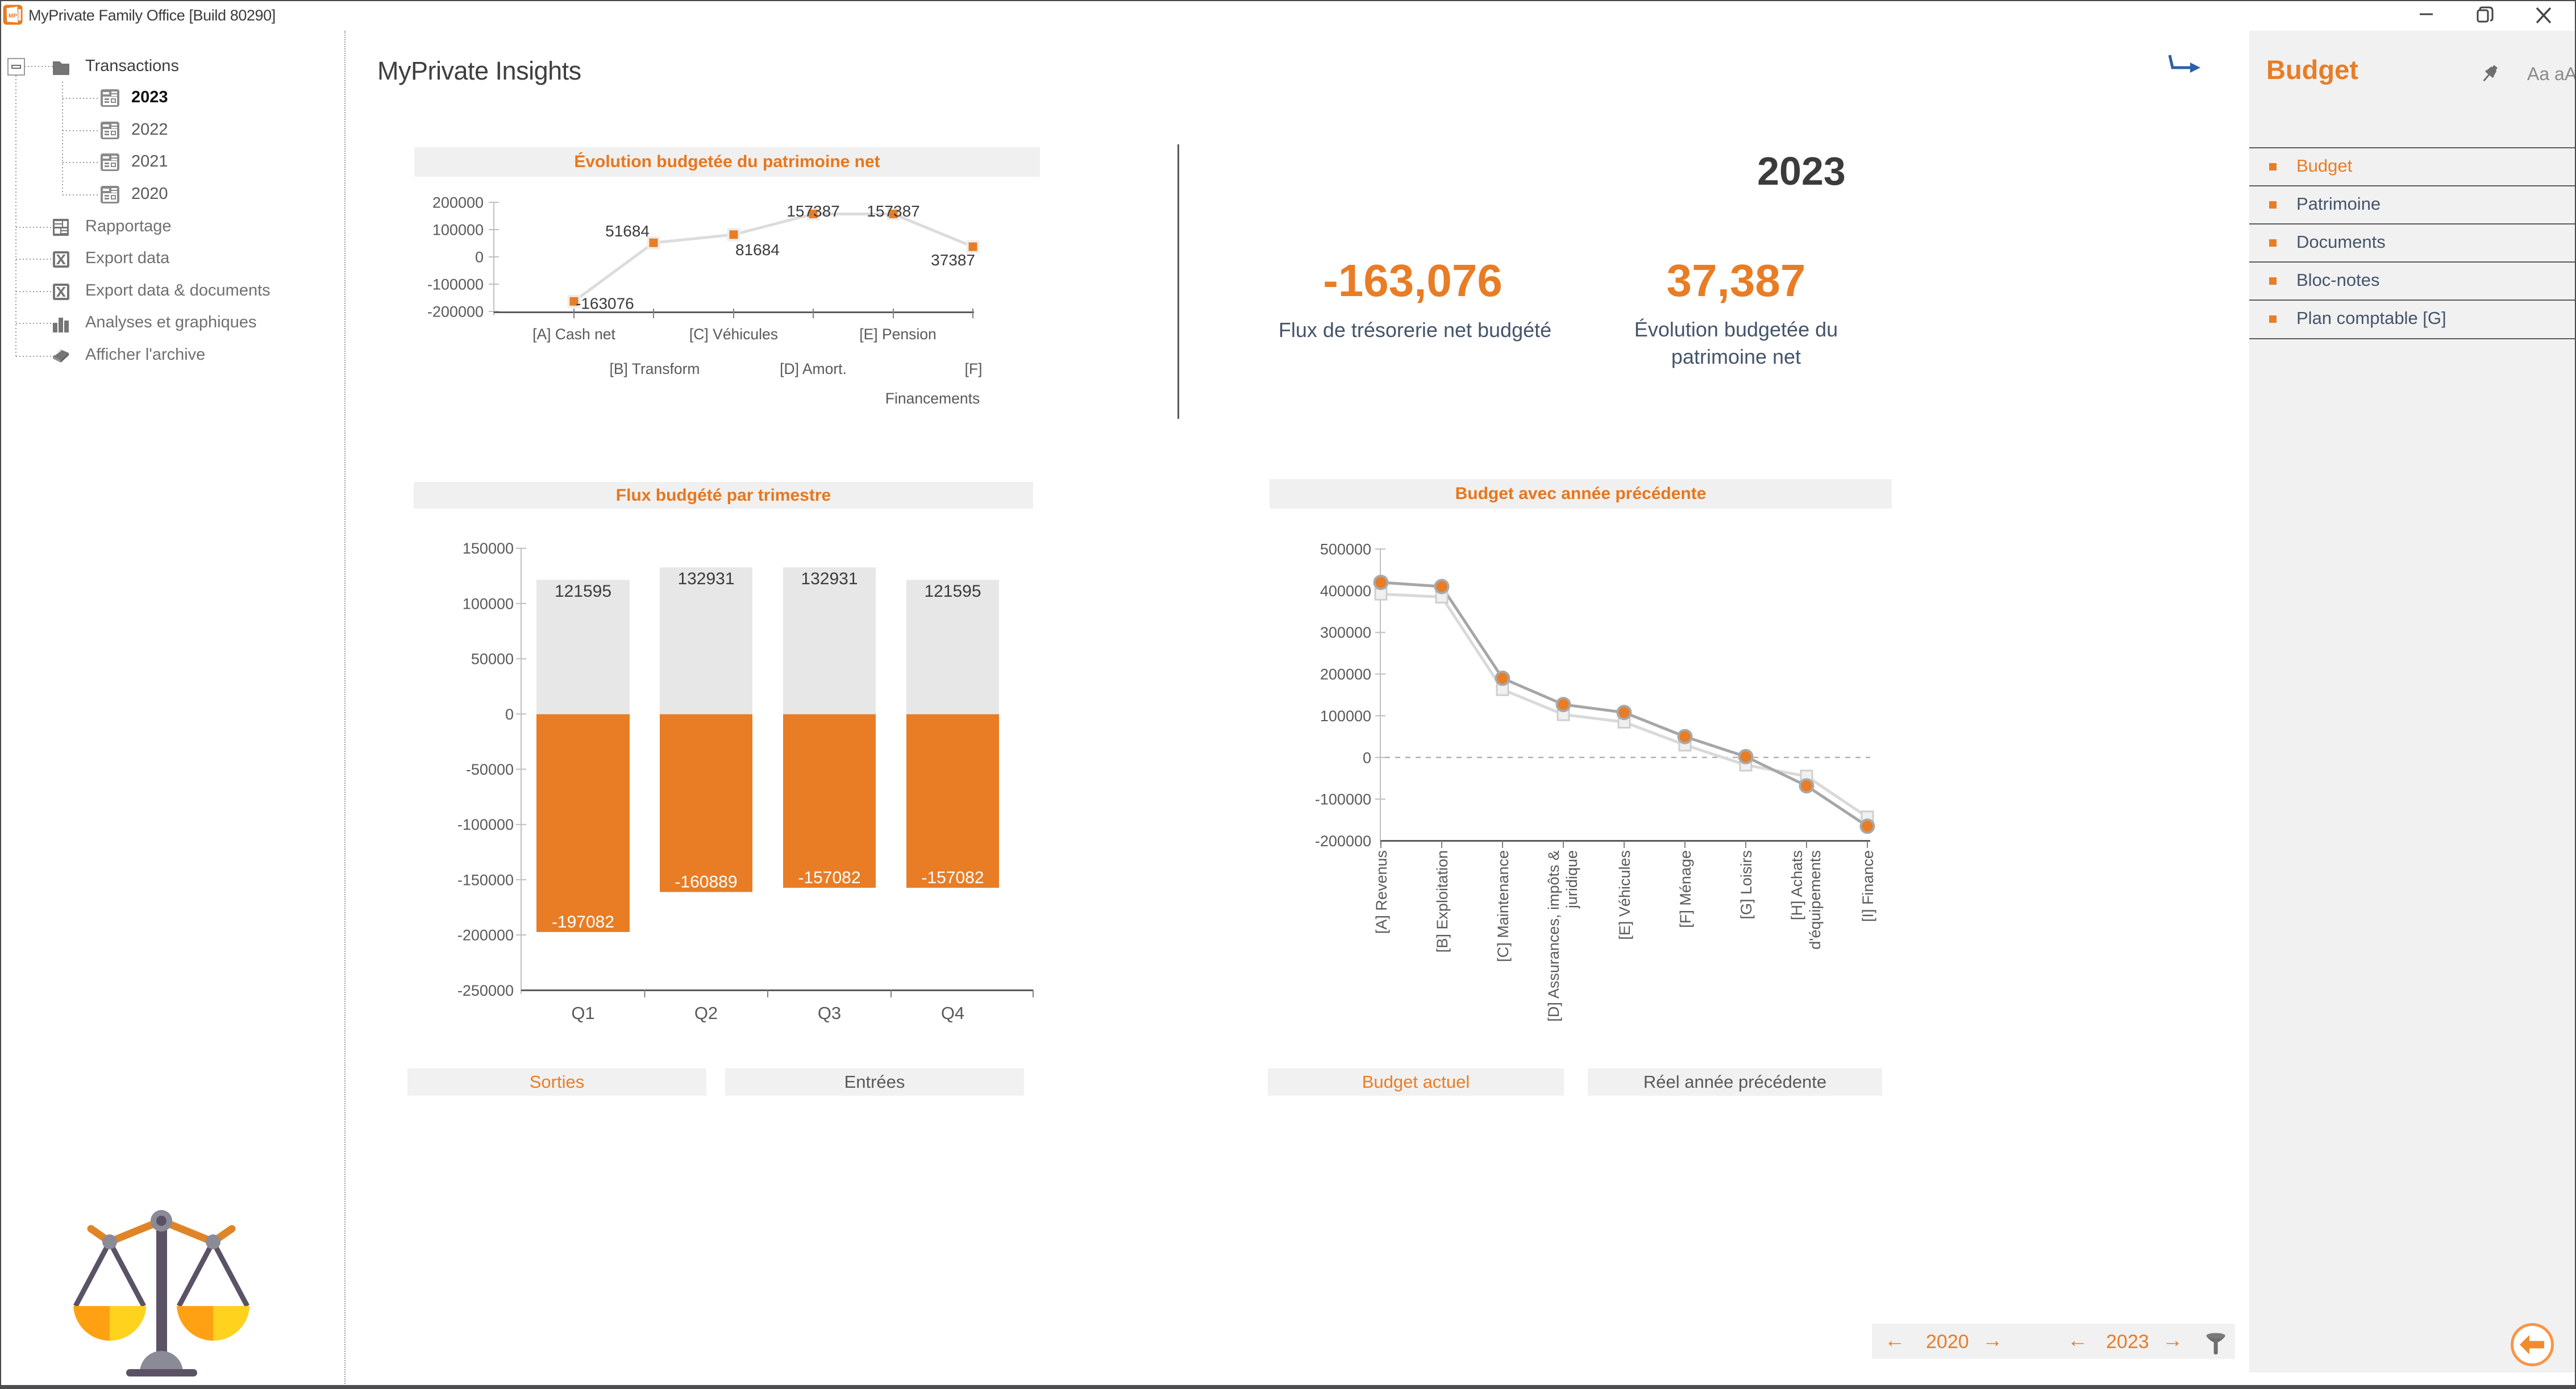  Describe the element at coordinates (13, 16) in the screenshot. I see `svg-text: MP` at that location.